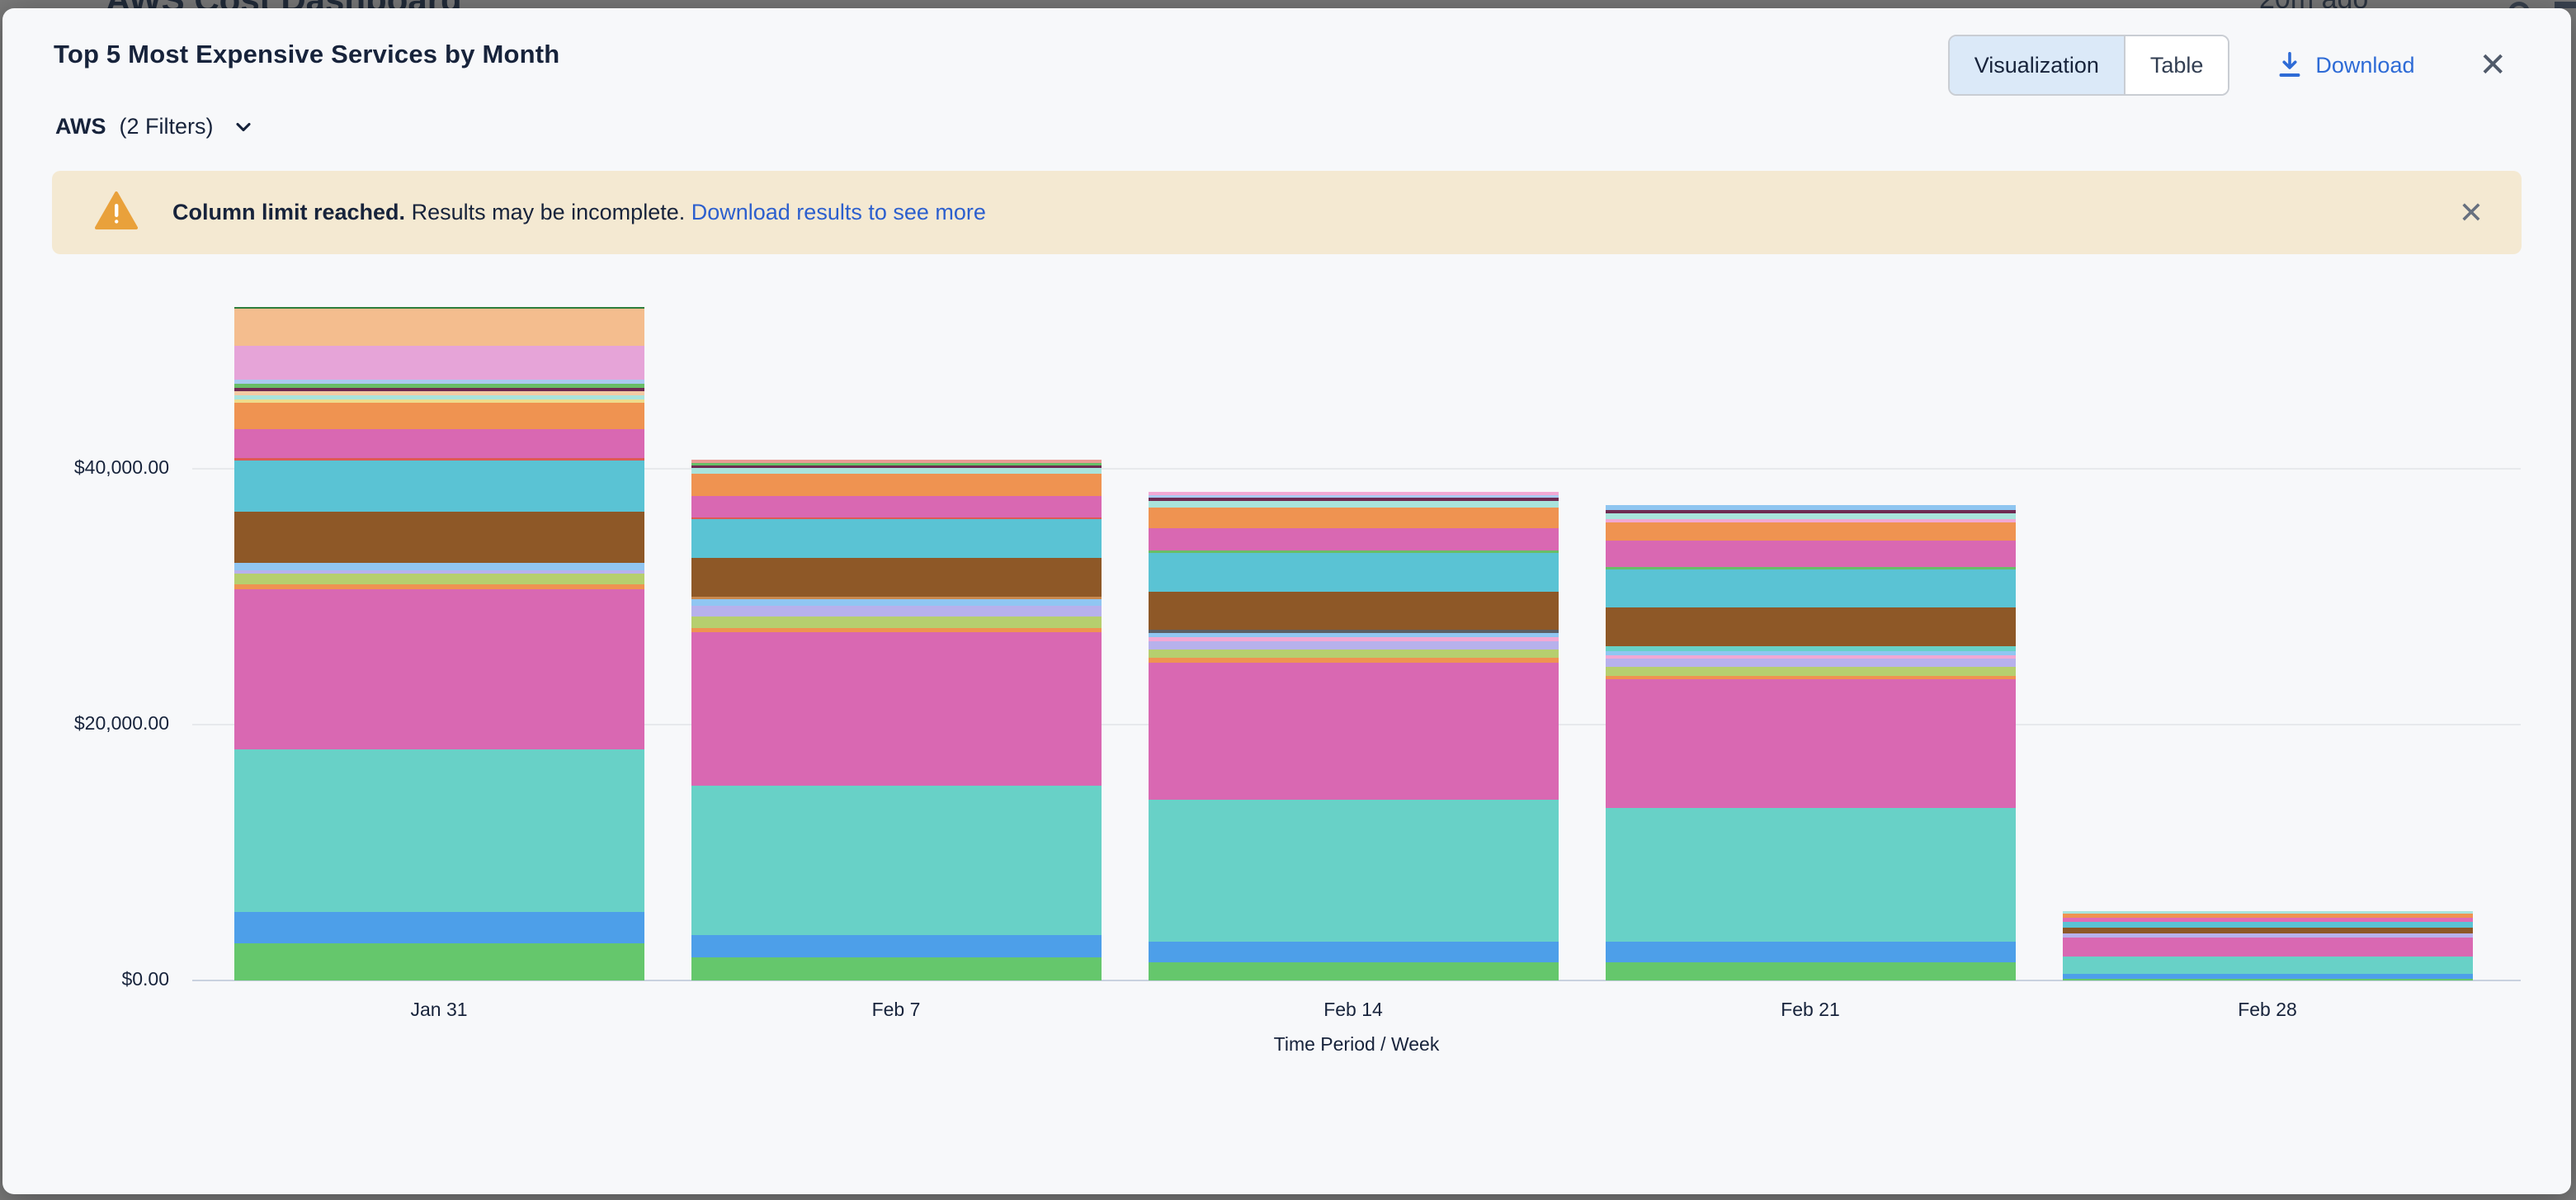 This screenshot has height=1200, width=2576. Describe the element at coordinates (838, 212) in the screenshot. I see `download-results-link: Download results to see more` at that location.